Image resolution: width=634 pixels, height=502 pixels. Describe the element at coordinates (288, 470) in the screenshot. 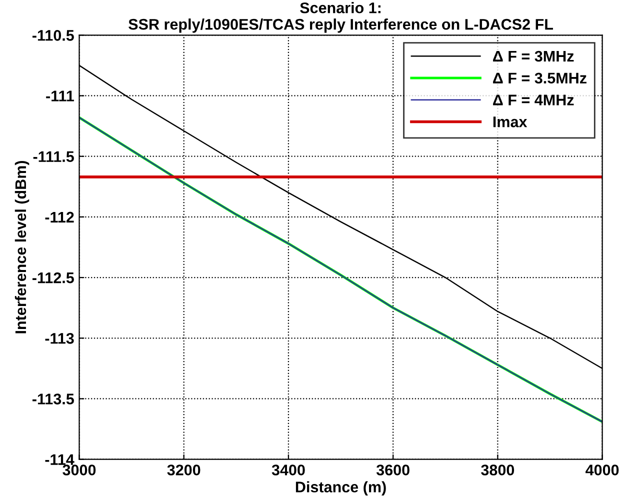

I see `x-tick-label: 3400` at that location.